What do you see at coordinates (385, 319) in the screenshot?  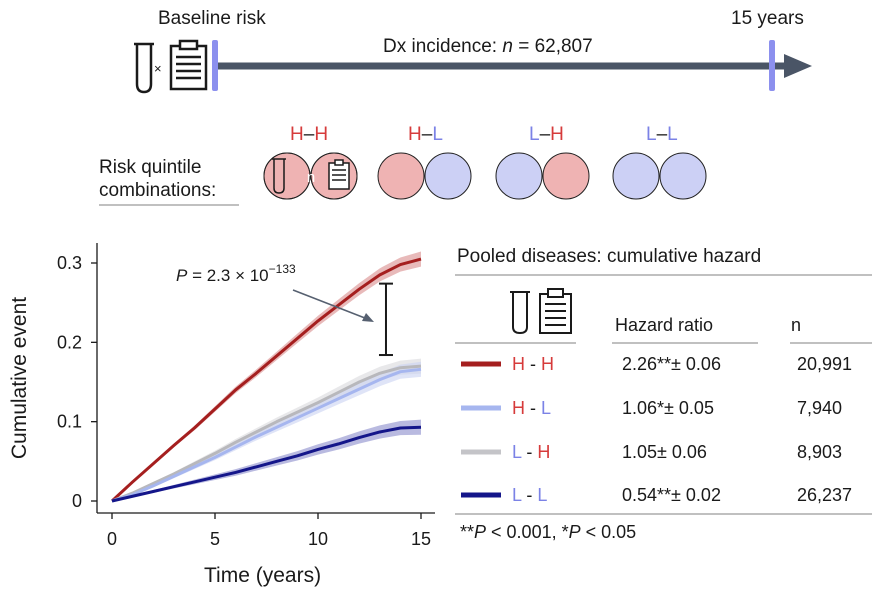 I see `p-value-bracket` at bounding box center [385, 319].